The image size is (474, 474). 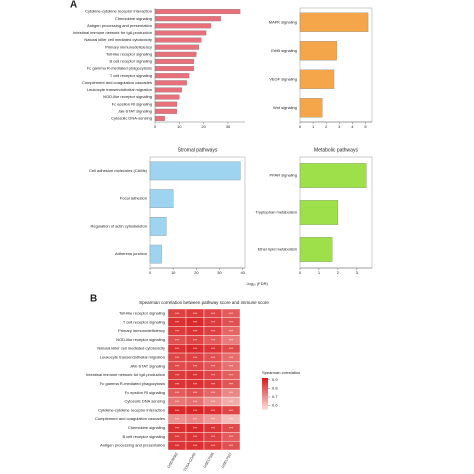 What do you see at coordinates (276, 212) in the screenshot?
I see `category-label: Tryptophan metabolism` at bounding box center [276, 212].